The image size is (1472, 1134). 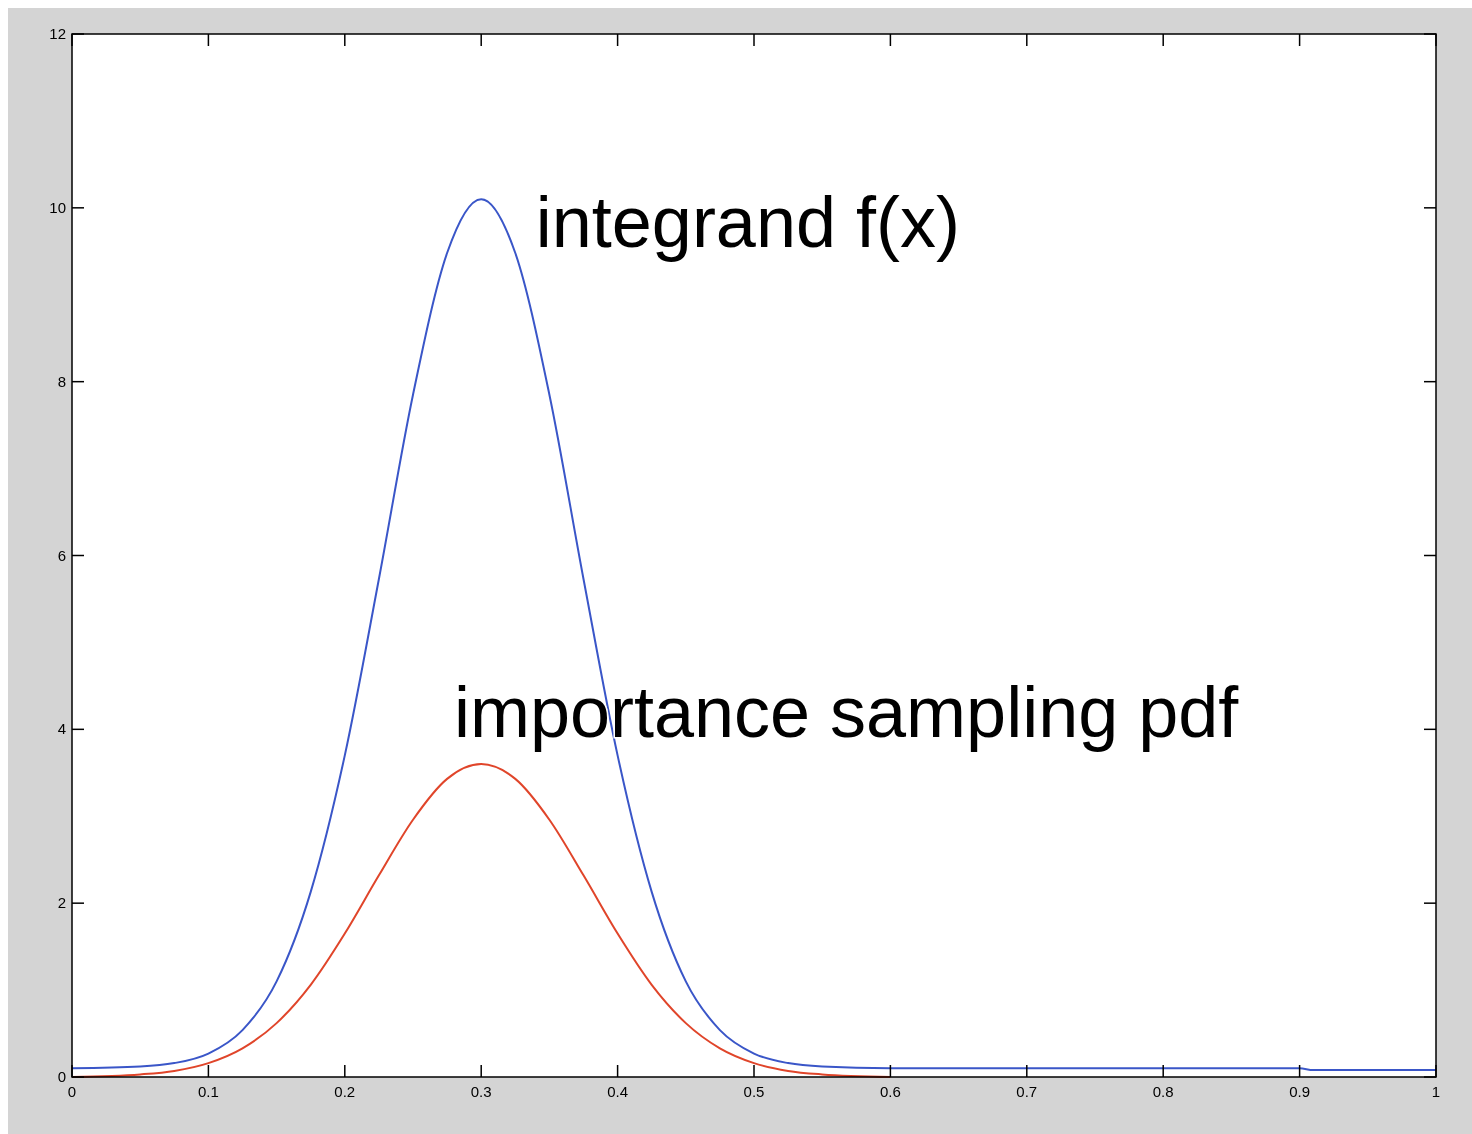 What do you see at coordinates (890, 1091) in the screenshot?
I see `x-tick-label: 0.6` at bounding box center [890, 1091].